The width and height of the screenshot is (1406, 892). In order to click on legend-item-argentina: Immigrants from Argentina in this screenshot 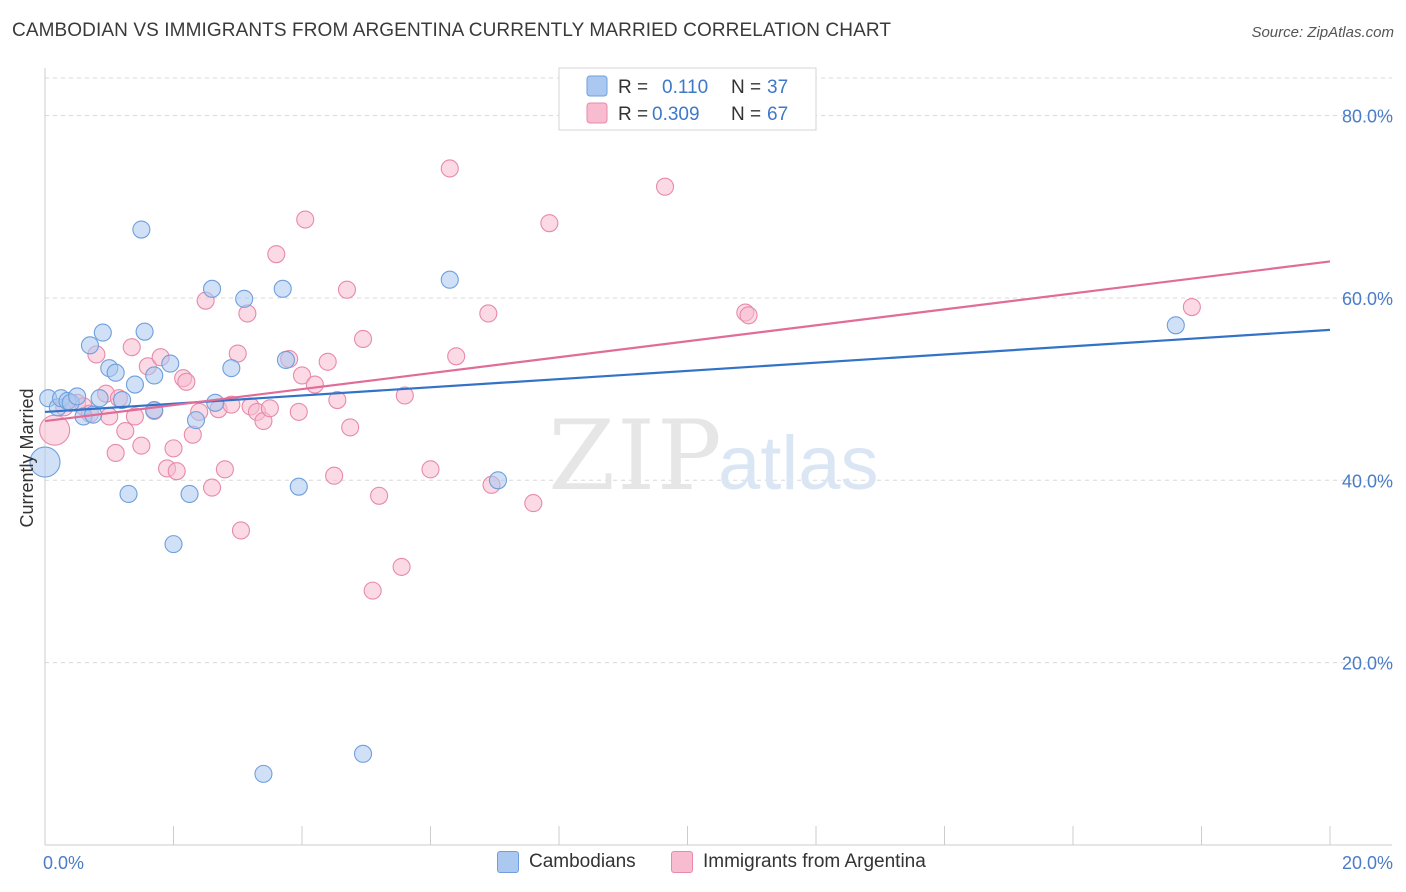, I will do `click(798, 862)`.